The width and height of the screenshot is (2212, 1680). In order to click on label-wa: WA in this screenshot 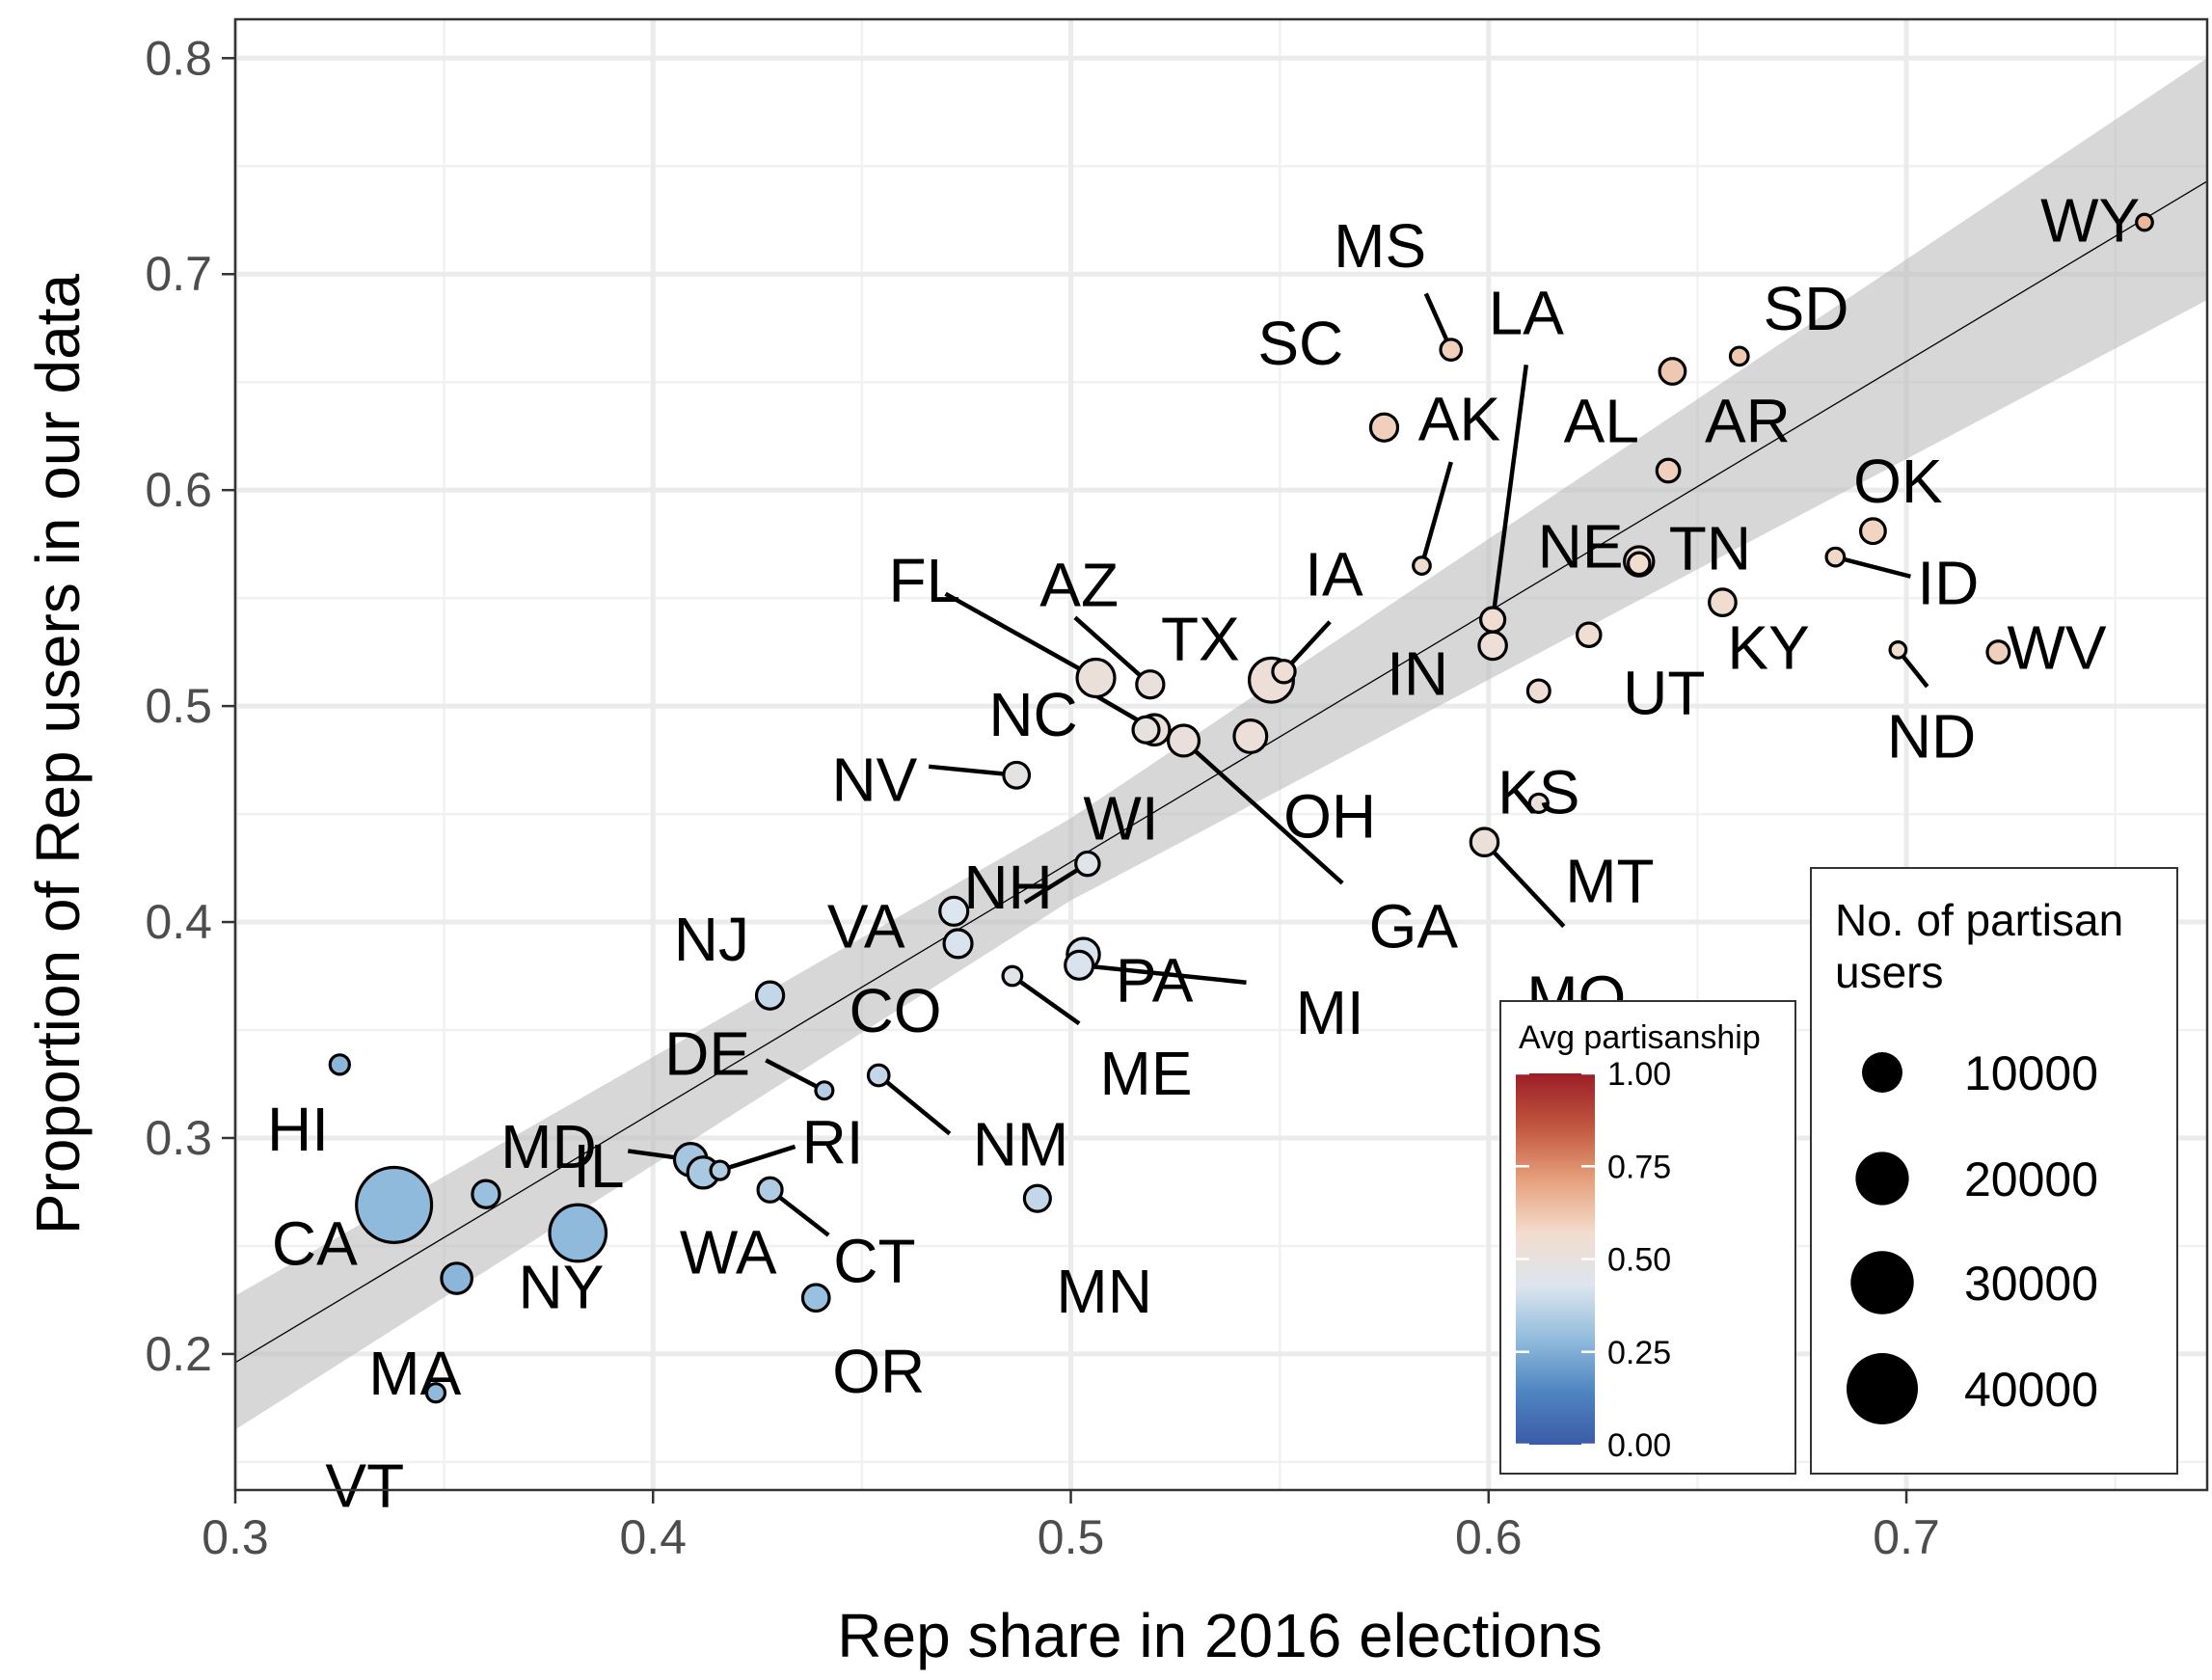, I will do `click(729, 1253)`.